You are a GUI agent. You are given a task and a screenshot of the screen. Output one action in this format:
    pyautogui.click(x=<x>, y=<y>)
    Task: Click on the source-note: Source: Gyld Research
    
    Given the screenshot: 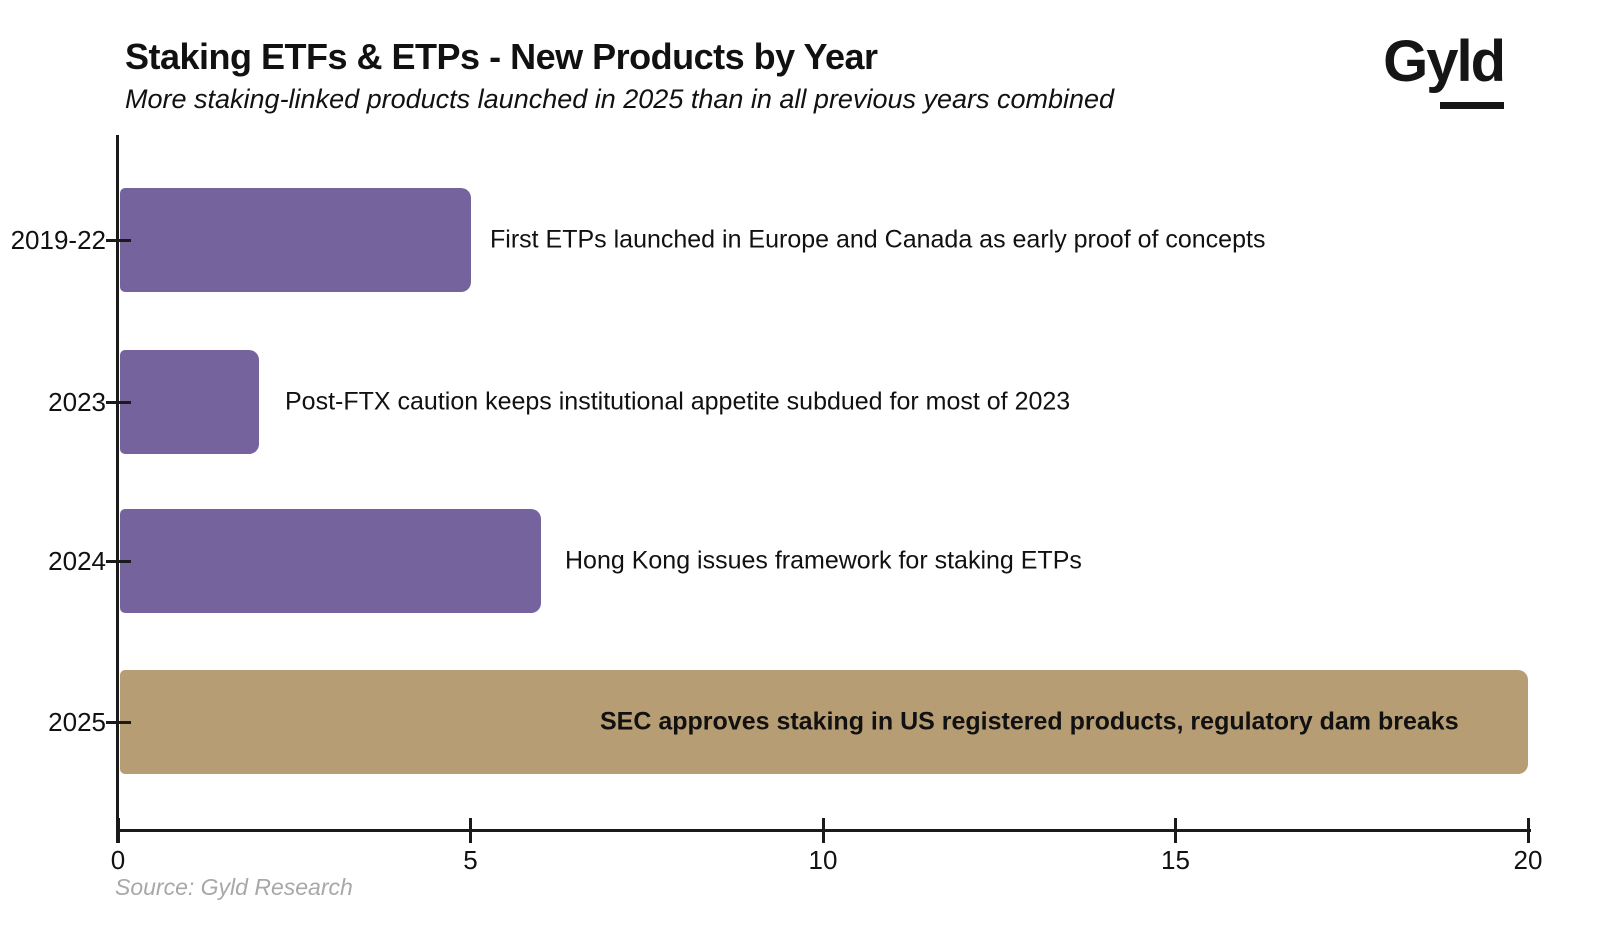 What is the action you would take?
    pyautogui.click(x=234, y=887)
    